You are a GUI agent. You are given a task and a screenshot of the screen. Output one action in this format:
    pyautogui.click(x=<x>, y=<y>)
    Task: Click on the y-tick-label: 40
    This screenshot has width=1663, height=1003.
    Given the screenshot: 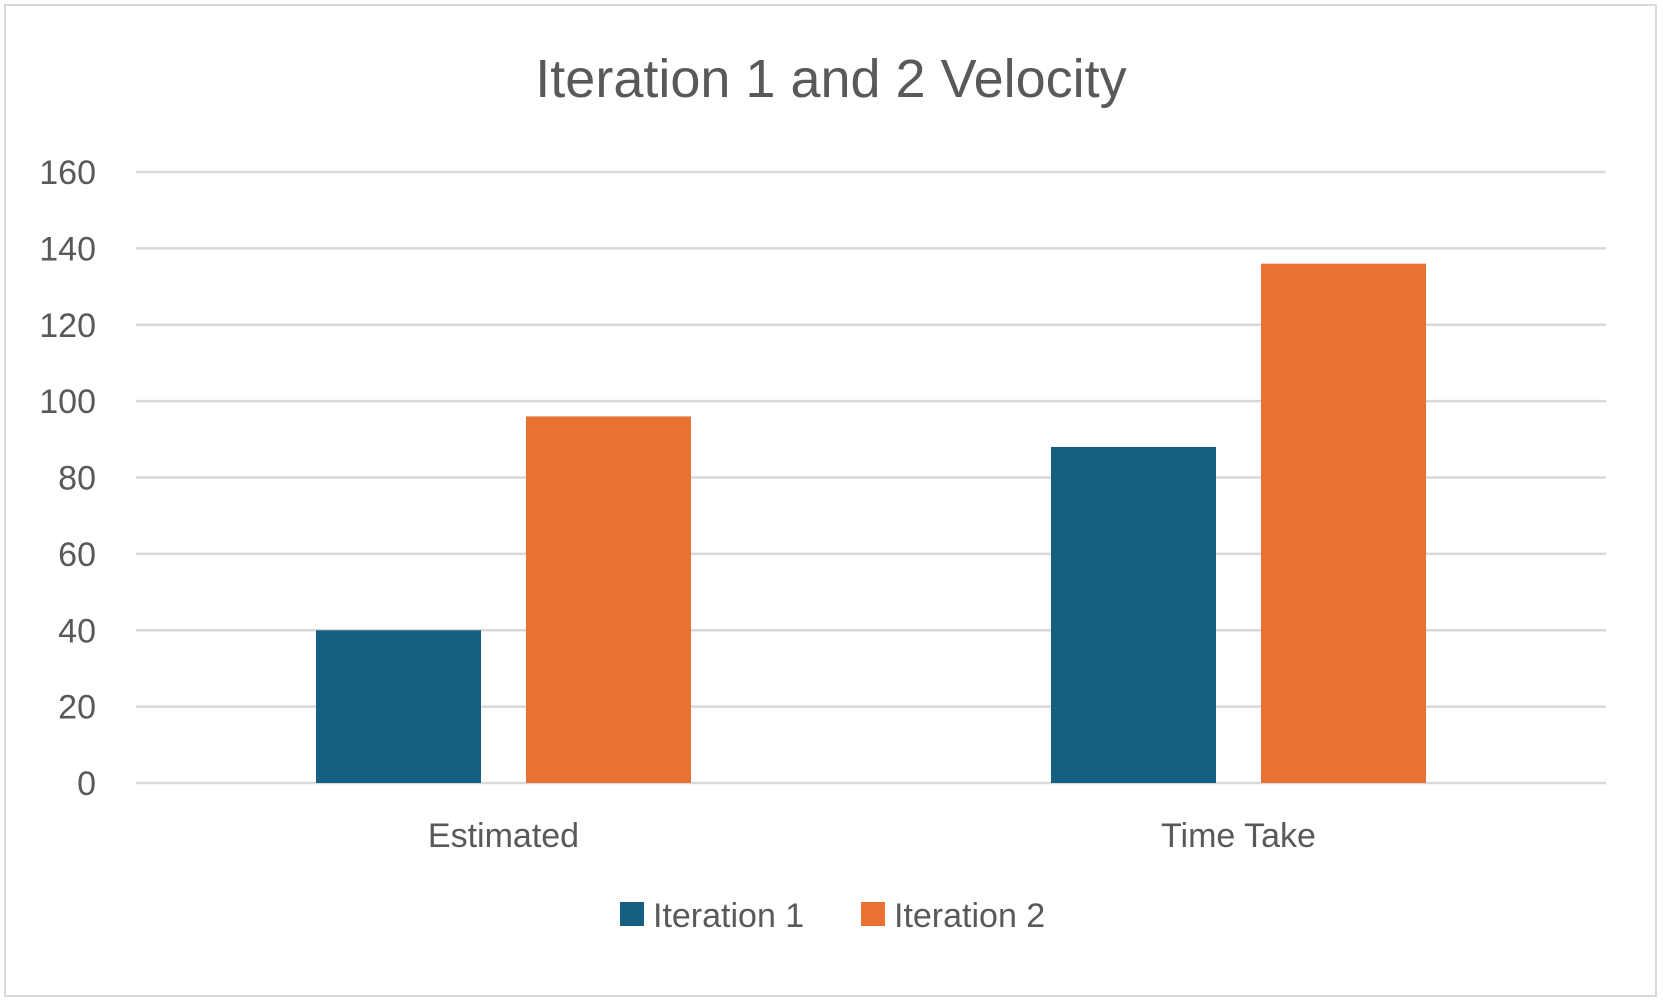 What is the action you would take?
    pyautogui.click(x=77, y=631)
    